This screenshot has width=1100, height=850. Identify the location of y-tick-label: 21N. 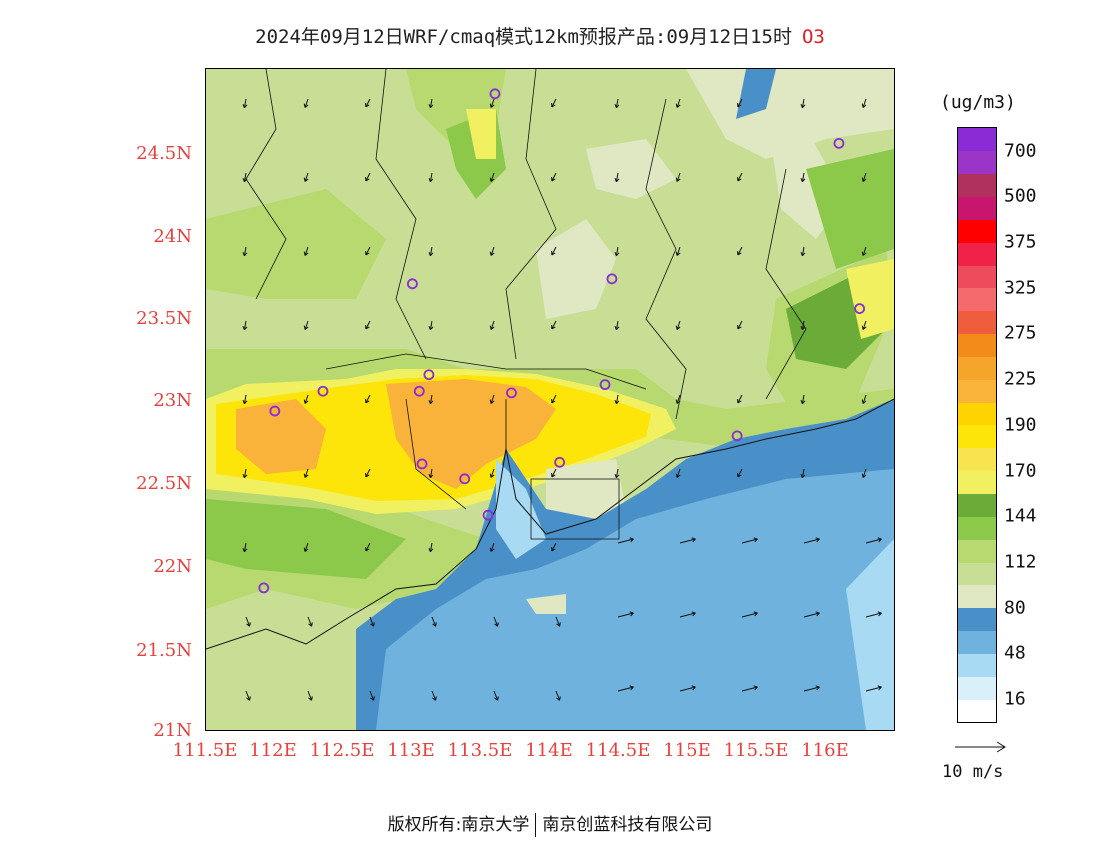
(172, 730).